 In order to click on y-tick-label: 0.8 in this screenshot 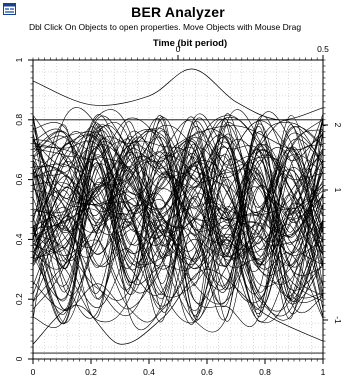, I will do `click(19, 120)`.